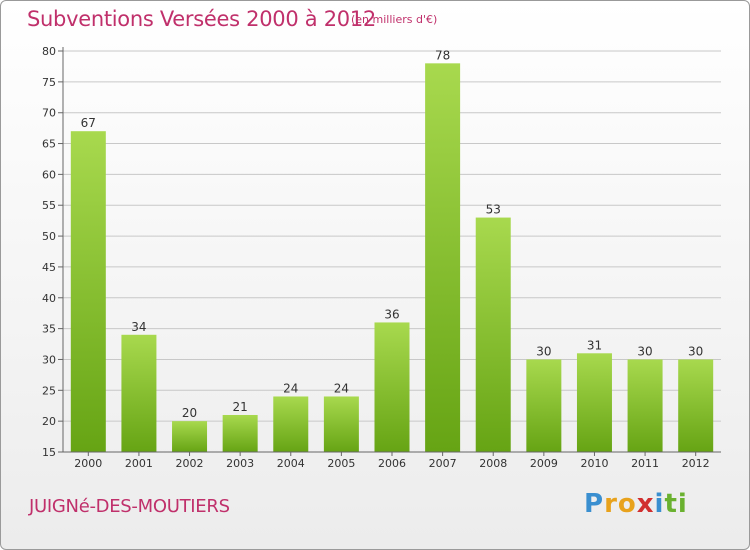 This screenshot has height=550, width=750. What do you see at coordinates (394, 19) in the screenshot?
I see `chart-units: (en milliers d'€)` at bounding box center [394, 19].